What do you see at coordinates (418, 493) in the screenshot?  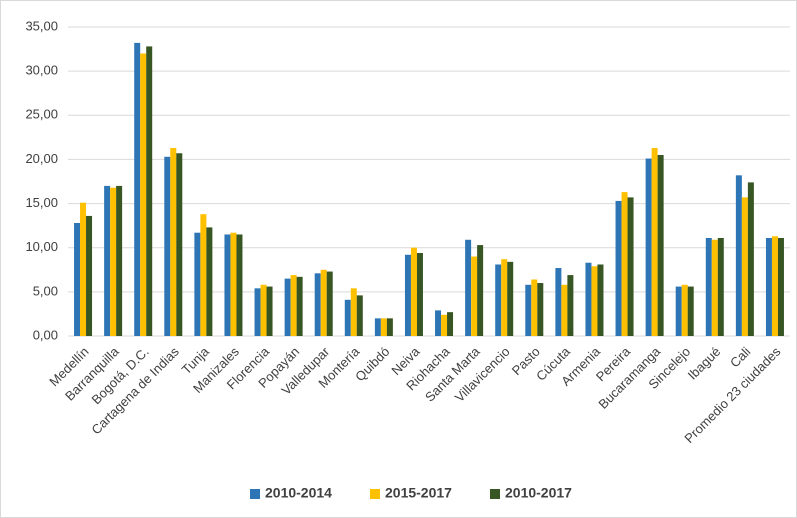 I see `legend-label: 2015-2017` at bounding box center [418, 493].